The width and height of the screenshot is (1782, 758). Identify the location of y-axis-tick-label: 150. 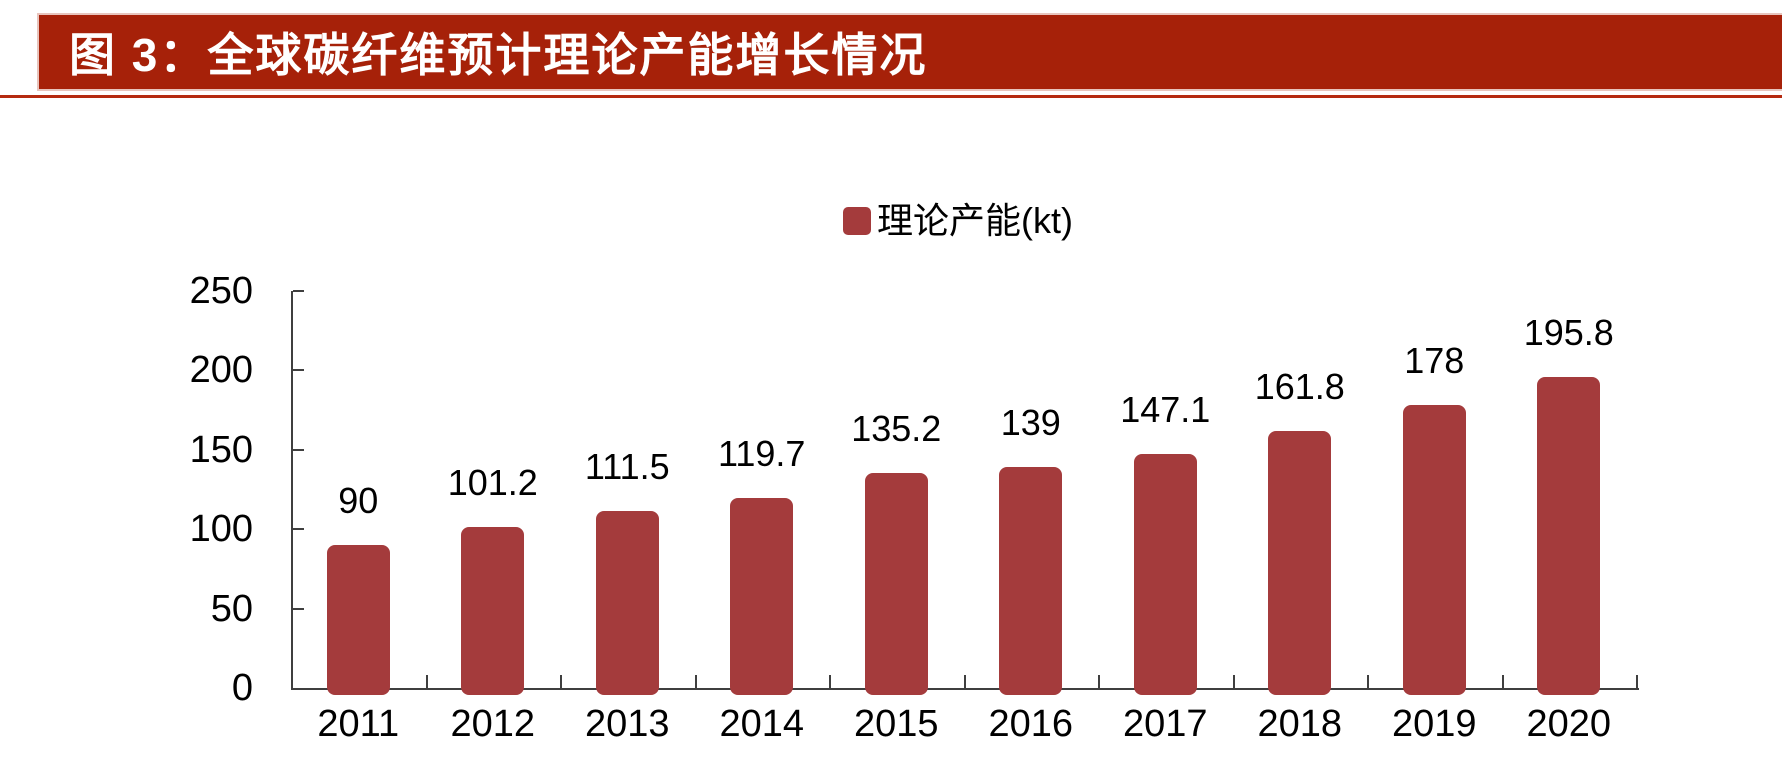
(221, 449).